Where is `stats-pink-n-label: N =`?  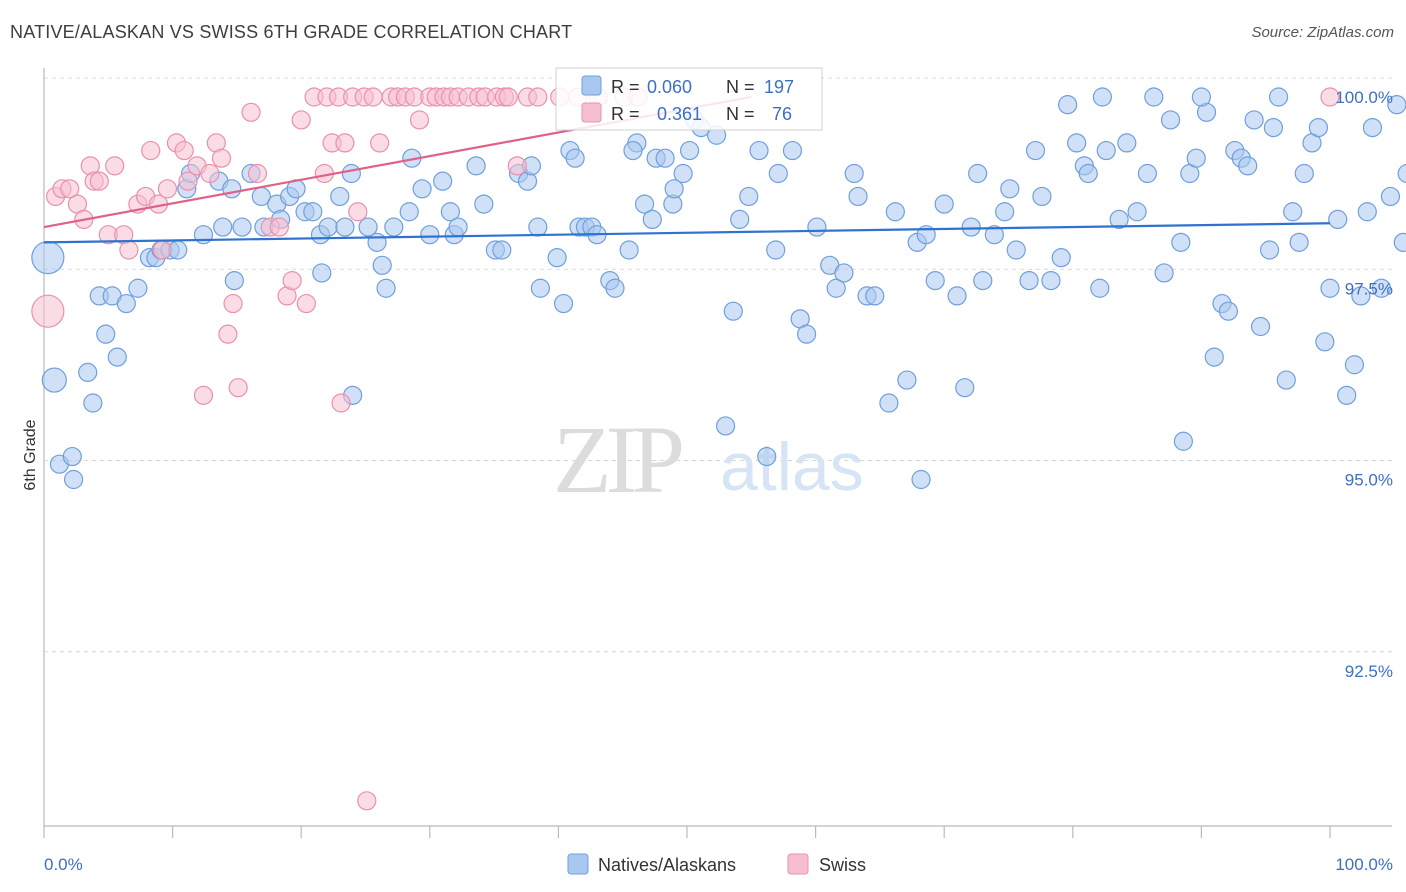 stats-pink-n-label: N = is located at coordinates (740, 114).